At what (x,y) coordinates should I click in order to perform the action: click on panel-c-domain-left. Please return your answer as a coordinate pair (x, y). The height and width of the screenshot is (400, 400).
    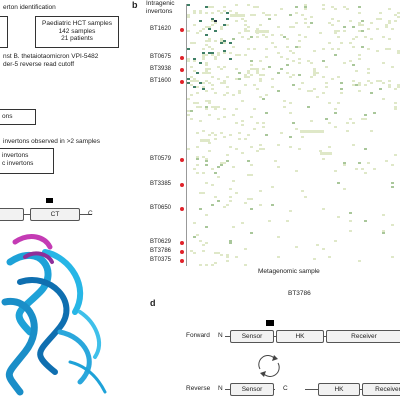
    Looking at the image, I should click on (12, 214).